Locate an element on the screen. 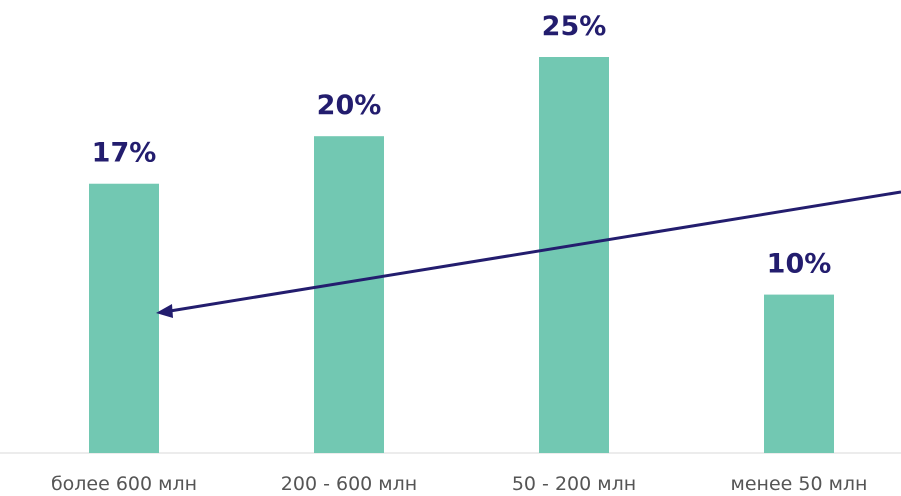  bar-value-label-1: 17% is located at coordinates (124, 153).